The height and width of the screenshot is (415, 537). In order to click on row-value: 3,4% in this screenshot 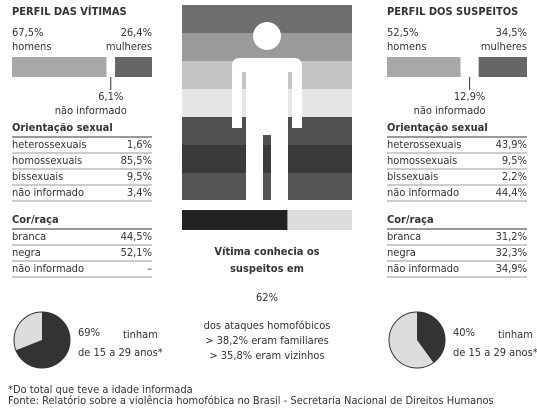, I will do `click(139, 192)`.